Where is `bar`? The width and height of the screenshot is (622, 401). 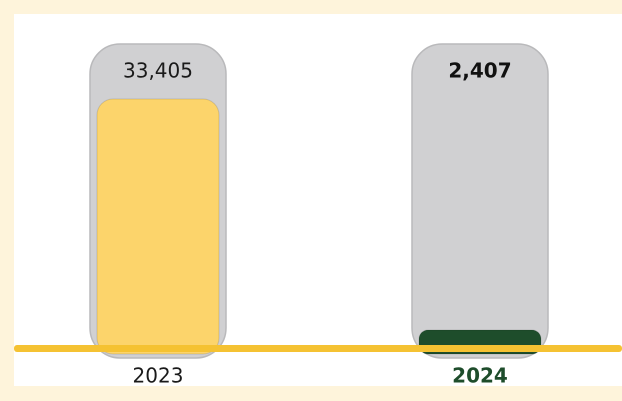
bar is located at coordinates (158, 226).